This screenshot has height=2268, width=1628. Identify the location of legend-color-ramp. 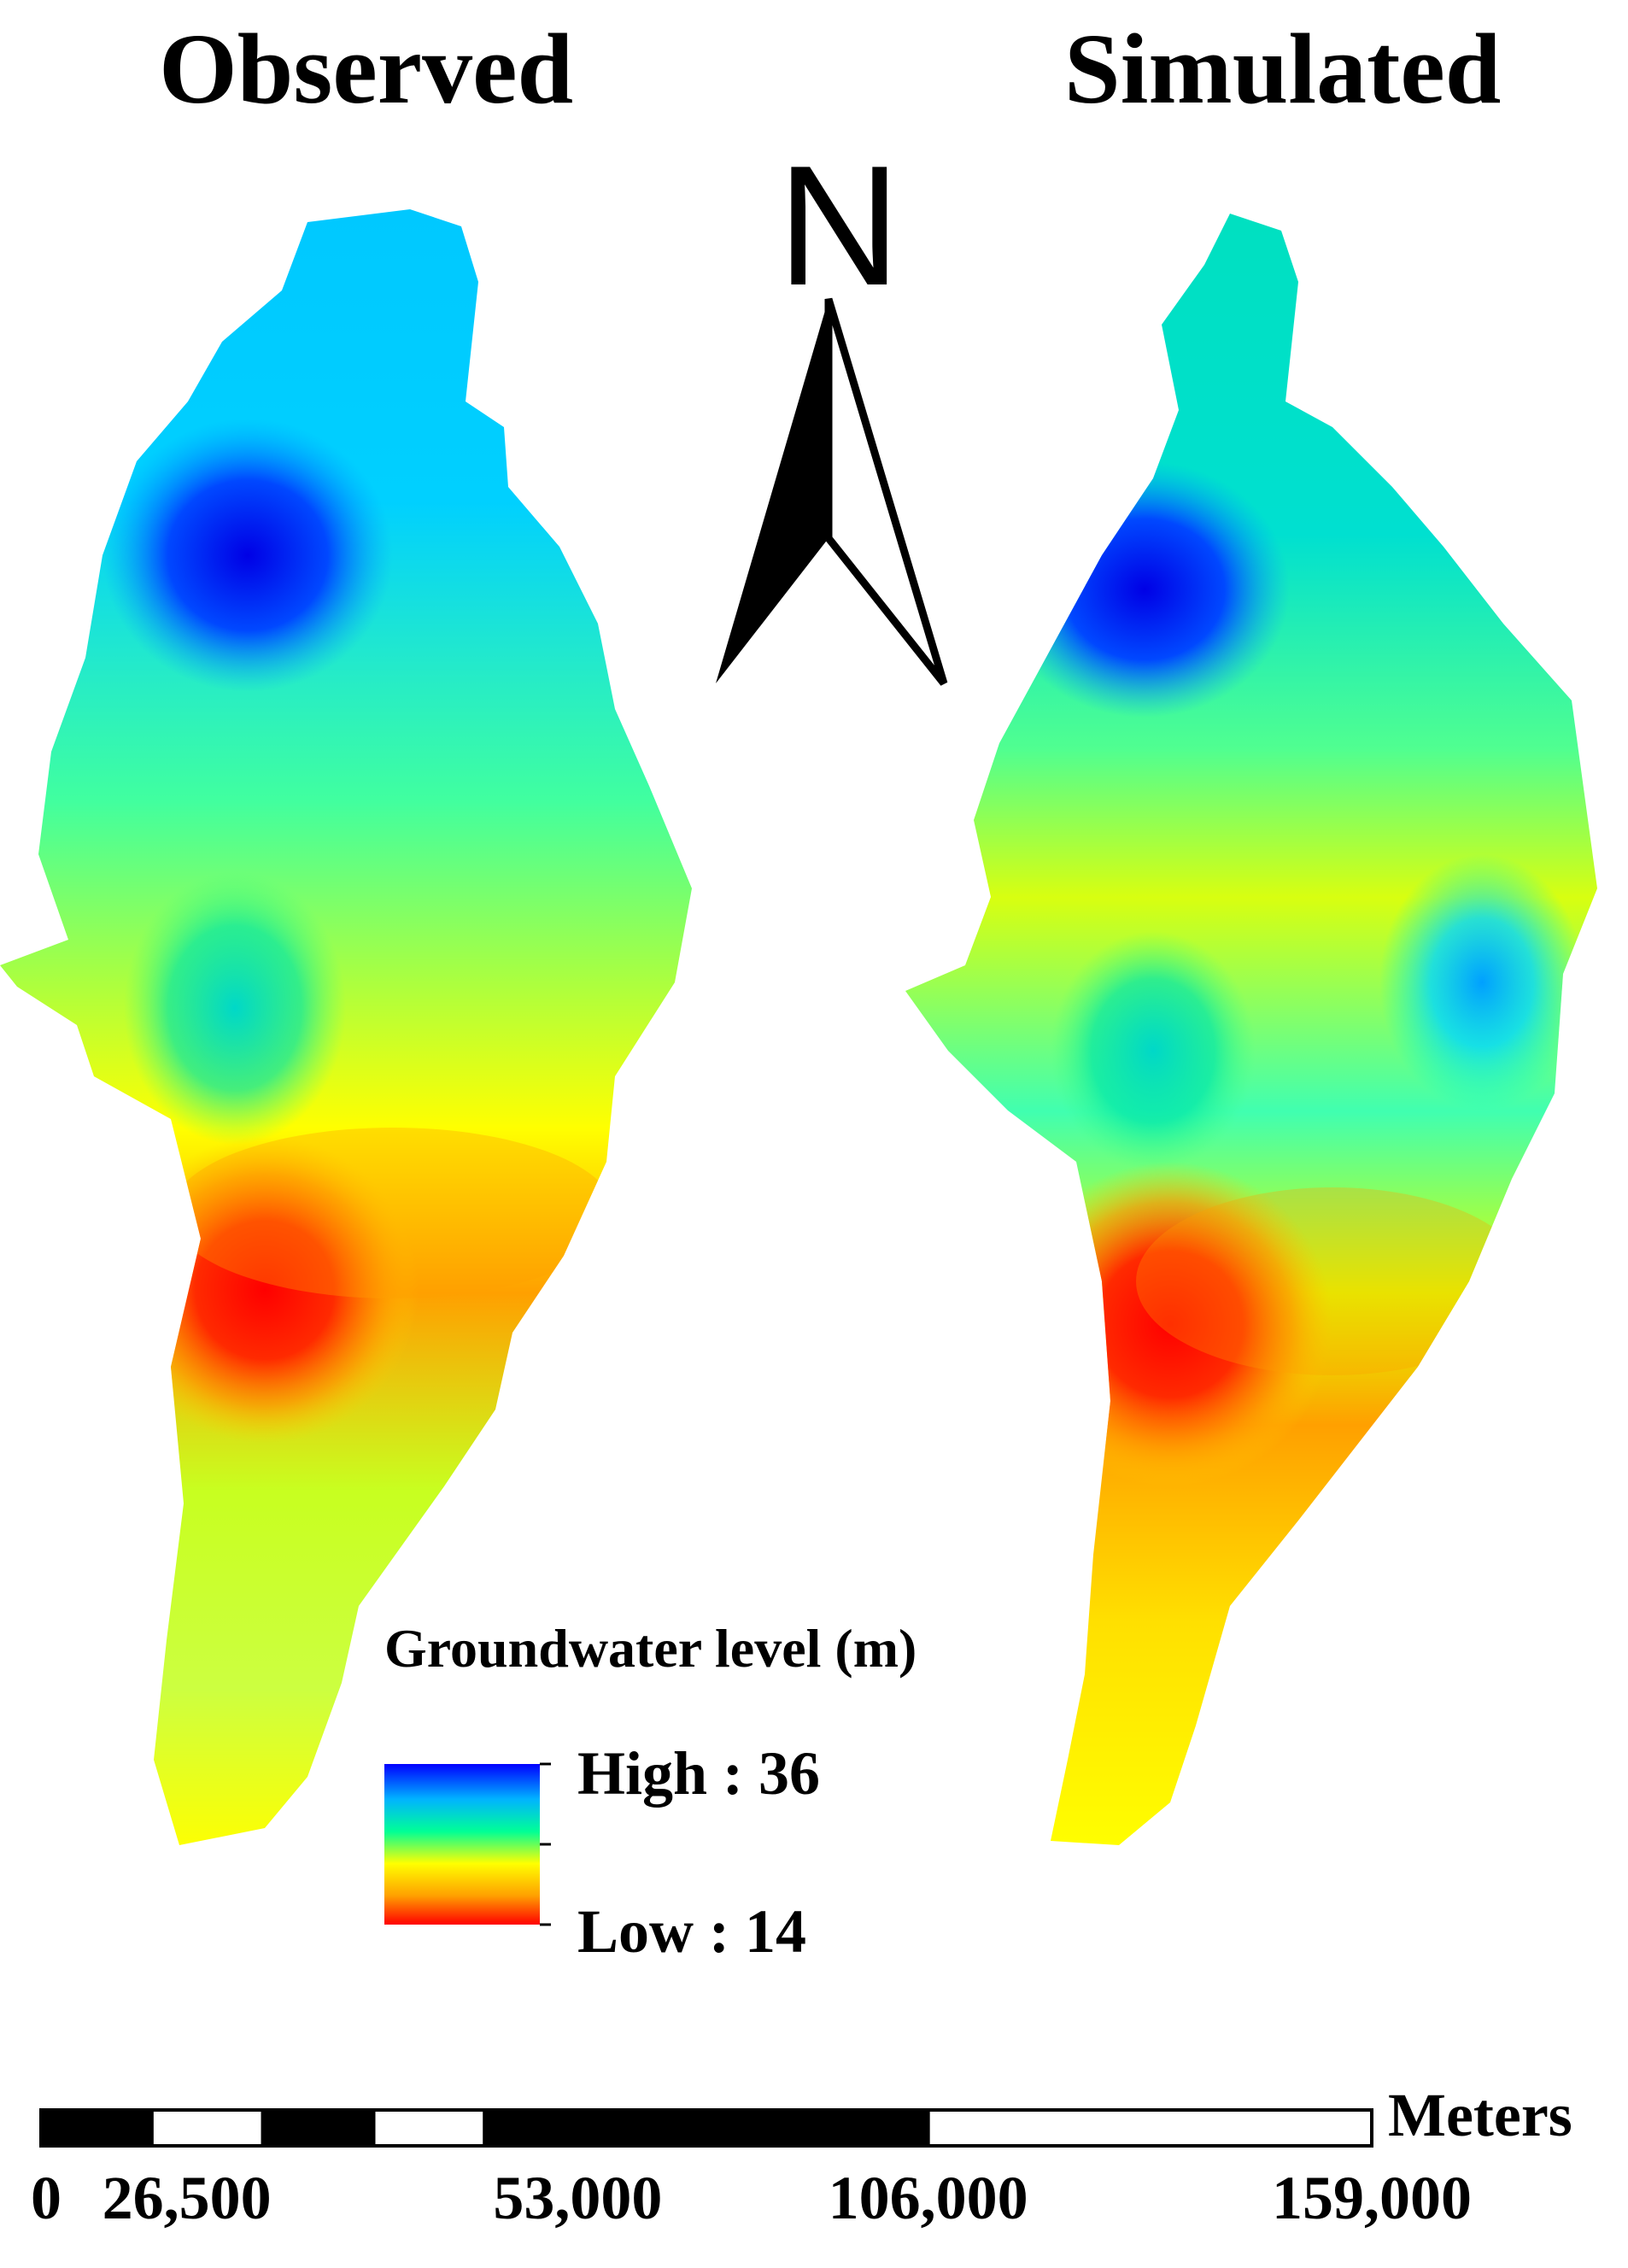
(468, 1844).